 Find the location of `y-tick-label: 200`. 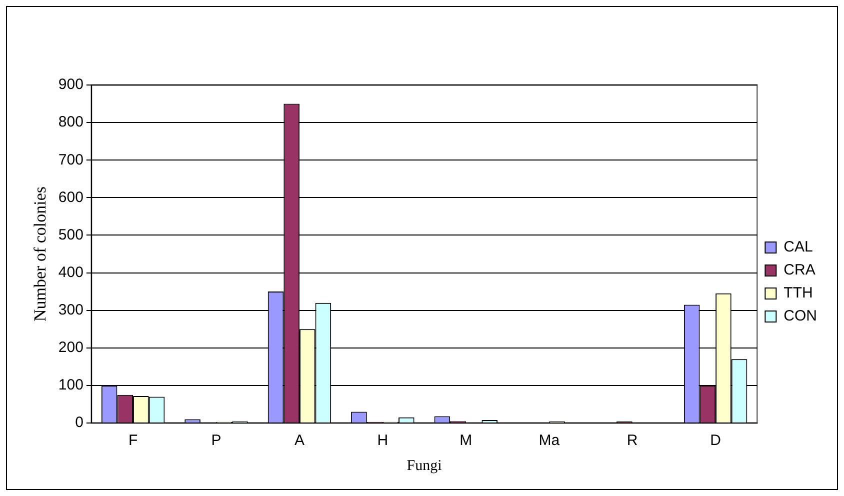

y-tick-label: 200 is located at coordinates (71, 347).